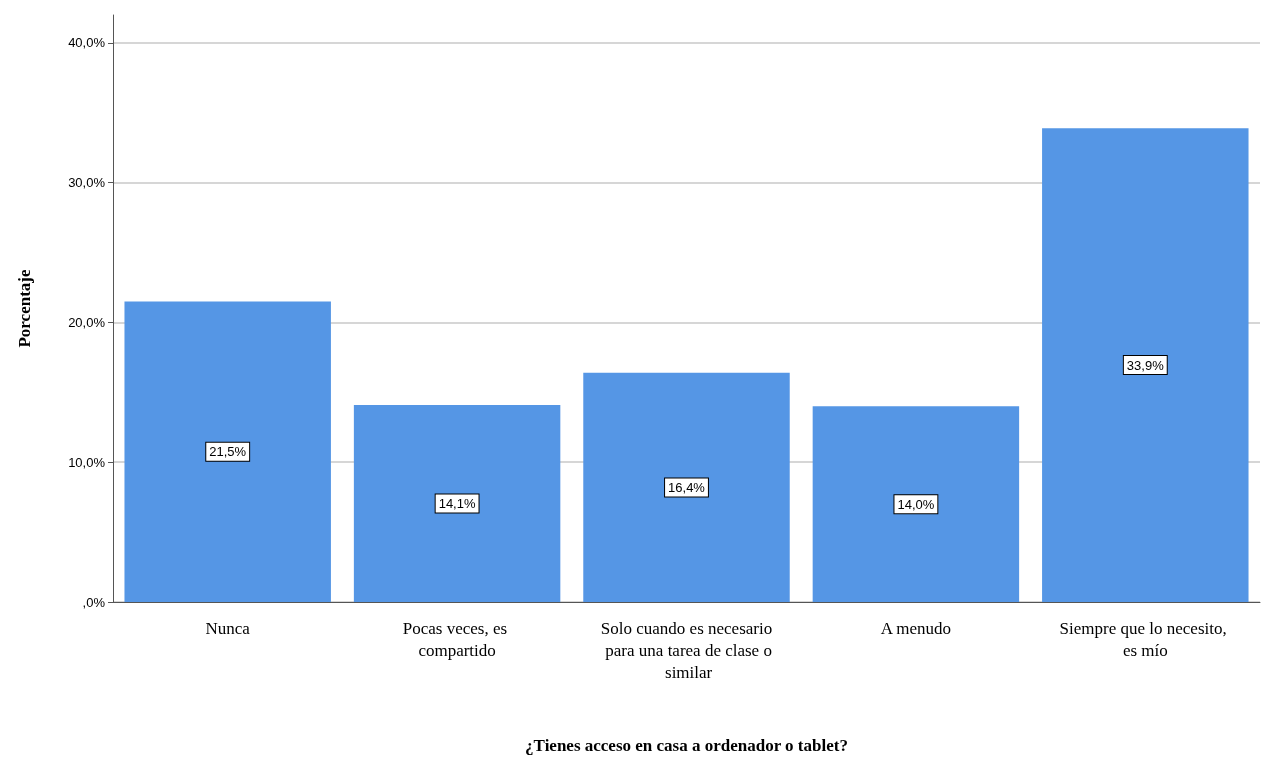  I want to click on data-label: 14,1%, so click(457, 503).